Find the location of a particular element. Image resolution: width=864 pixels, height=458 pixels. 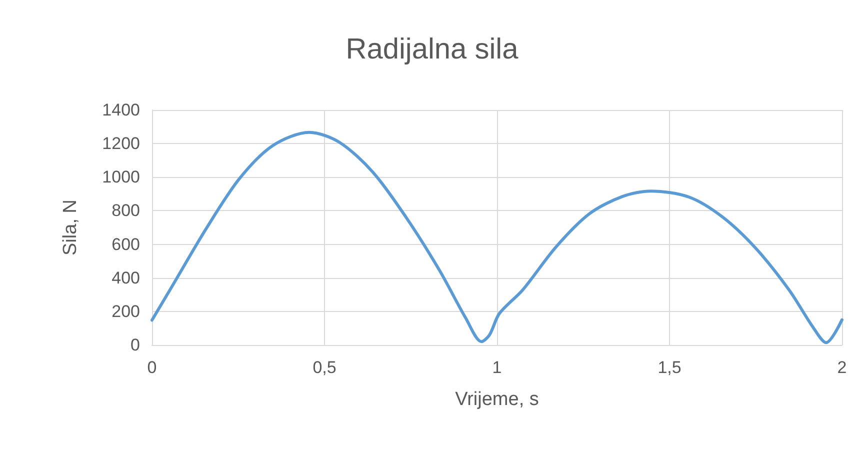

x-tick-label: 1 is located at coordinates (497, 367).